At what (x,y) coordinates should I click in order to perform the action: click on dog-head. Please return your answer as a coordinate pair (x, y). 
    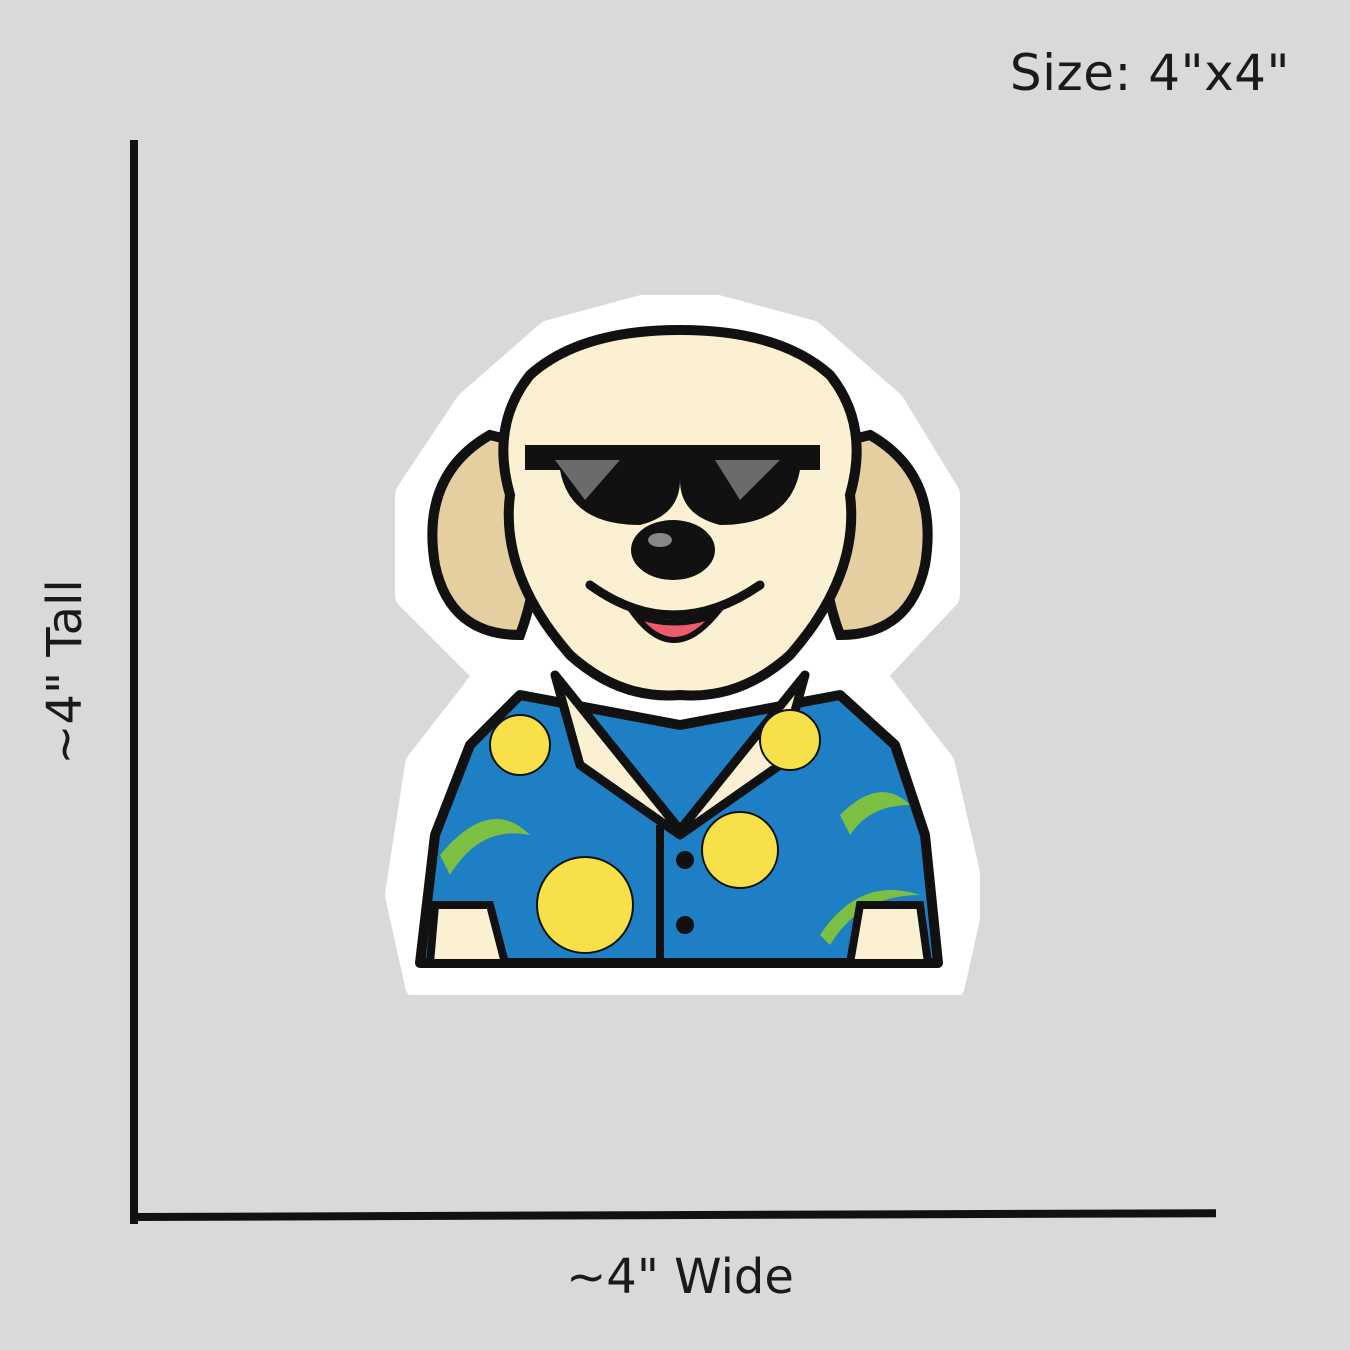
    Looking at the image, I should click on (680, 512).